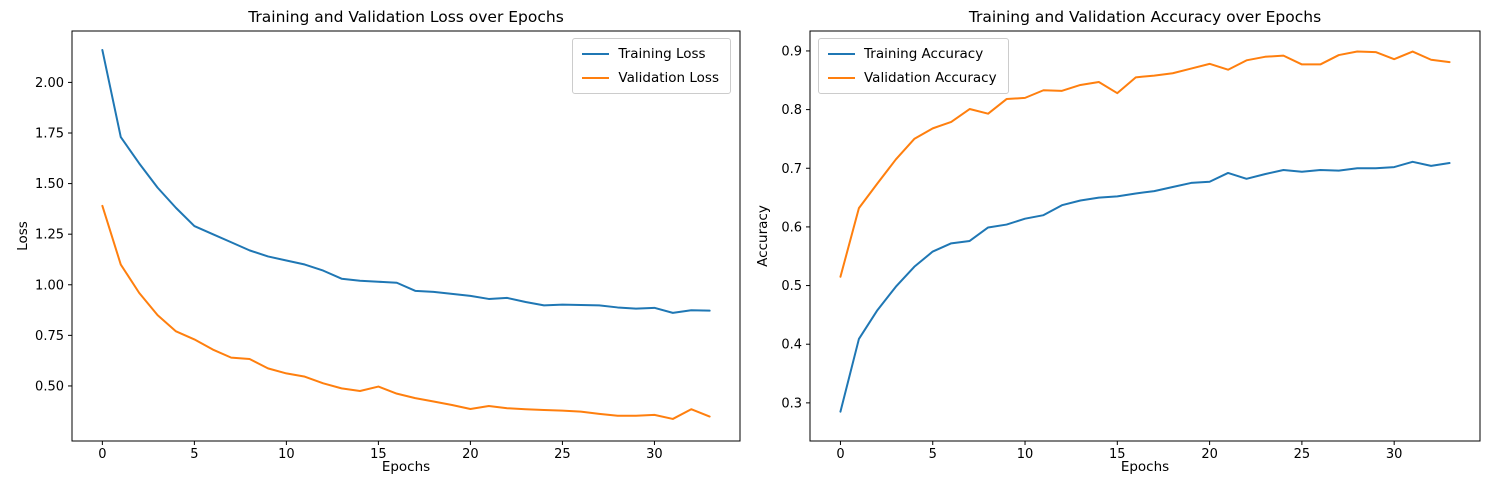  Describe the element at coordinates (791, 169) in the screenshot. I see `y-tick-label: 0.7` at that location.